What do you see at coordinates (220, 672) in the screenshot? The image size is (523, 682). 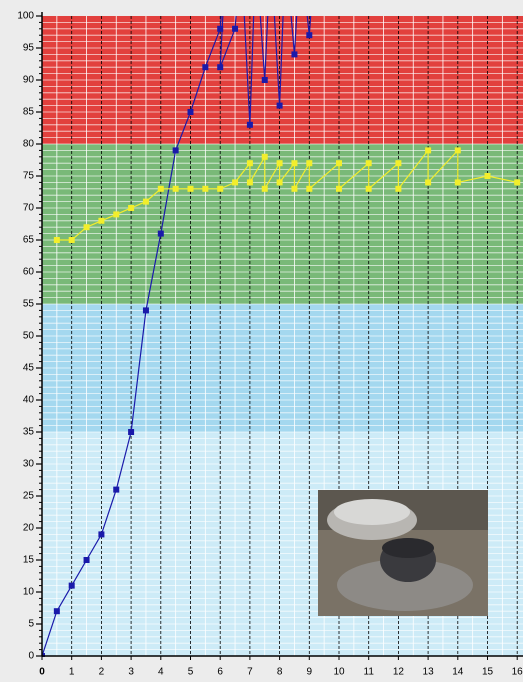 I see `x-tick-label: 6` at bounding box center [220, 672].